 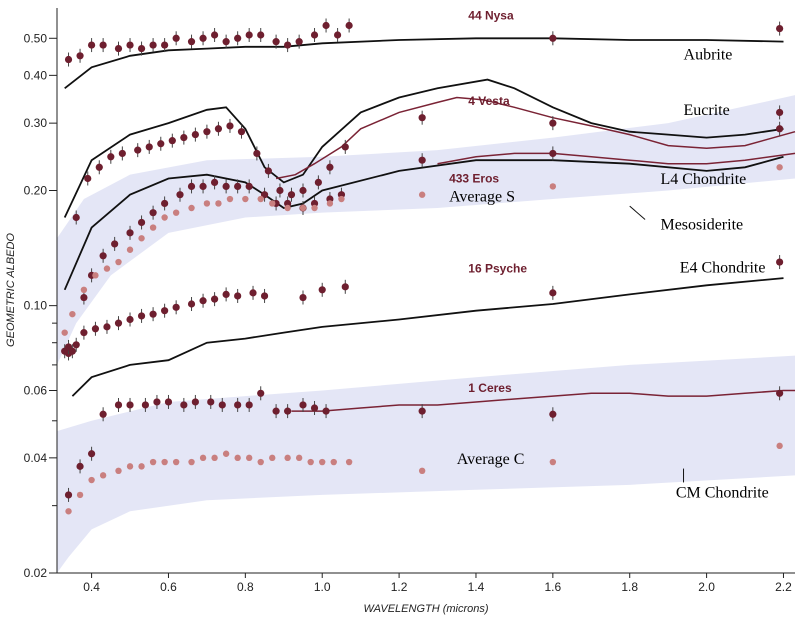 What do you see at coordinates (489, 101) in the screenshot?
I see `label-4-vesta: 4 Vesta` at bounding box center [489, 101].